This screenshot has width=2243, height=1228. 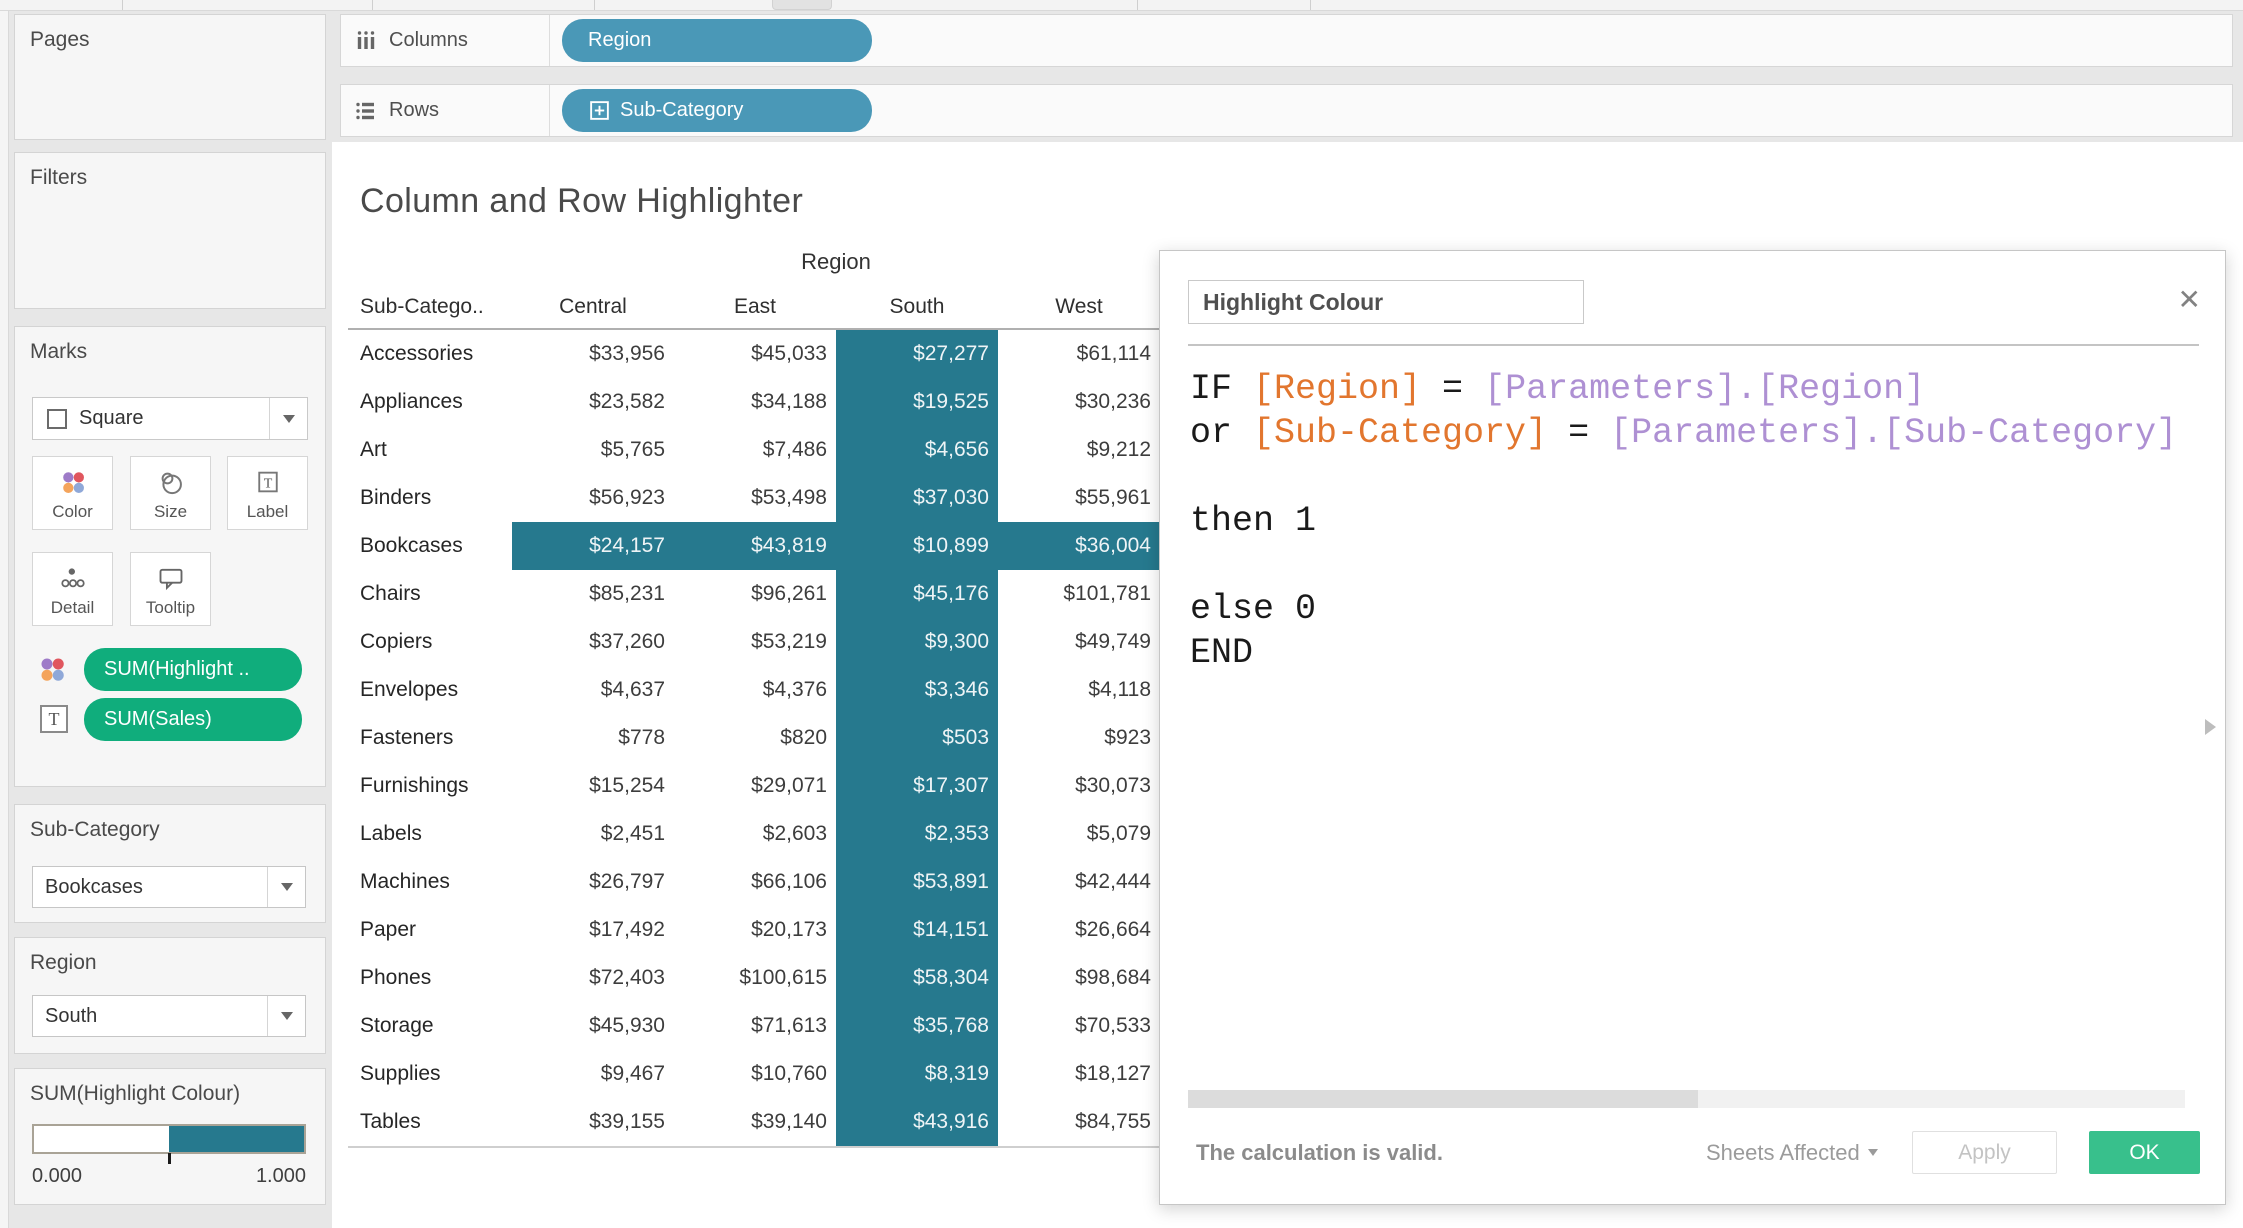 What do you see at coordinates (170, 230) in the screenshot?
I see `filters-panel: Filters` at bounding box center [170, 230].